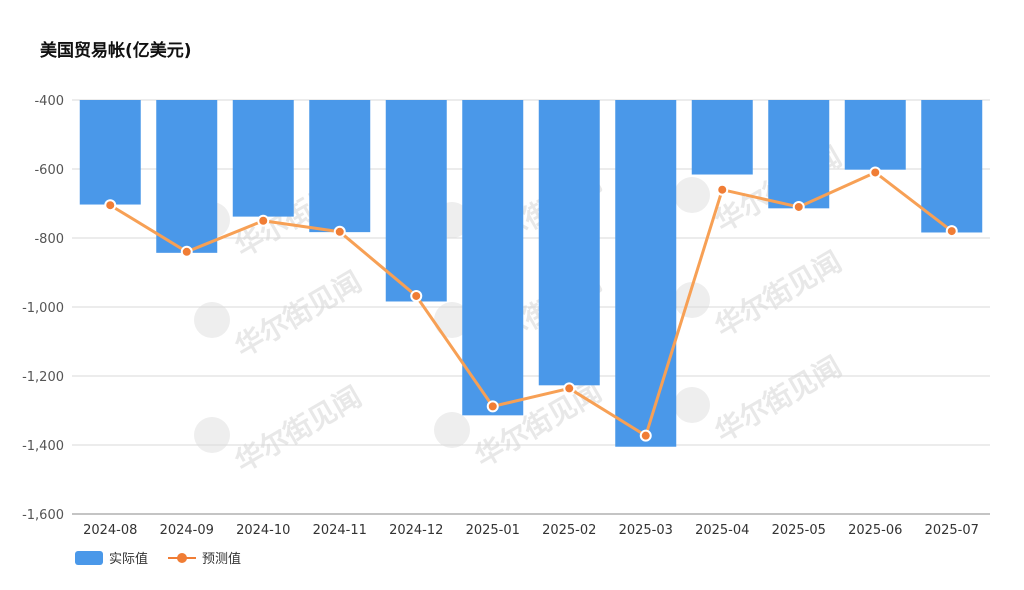 This screenshot has width=1024, height=590. Describe the element at coordinates (43, 515) in the screenshot. I see `y-tick-label: -1,600` at that location.